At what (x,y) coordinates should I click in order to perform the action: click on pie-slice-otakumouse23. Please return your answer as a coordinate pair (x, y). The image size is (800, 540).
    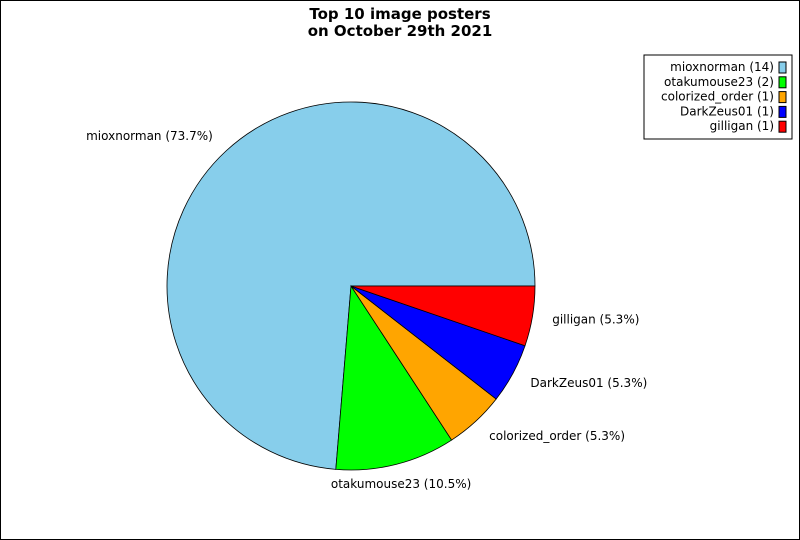
    Looking at the image, I should click on (394, 377).